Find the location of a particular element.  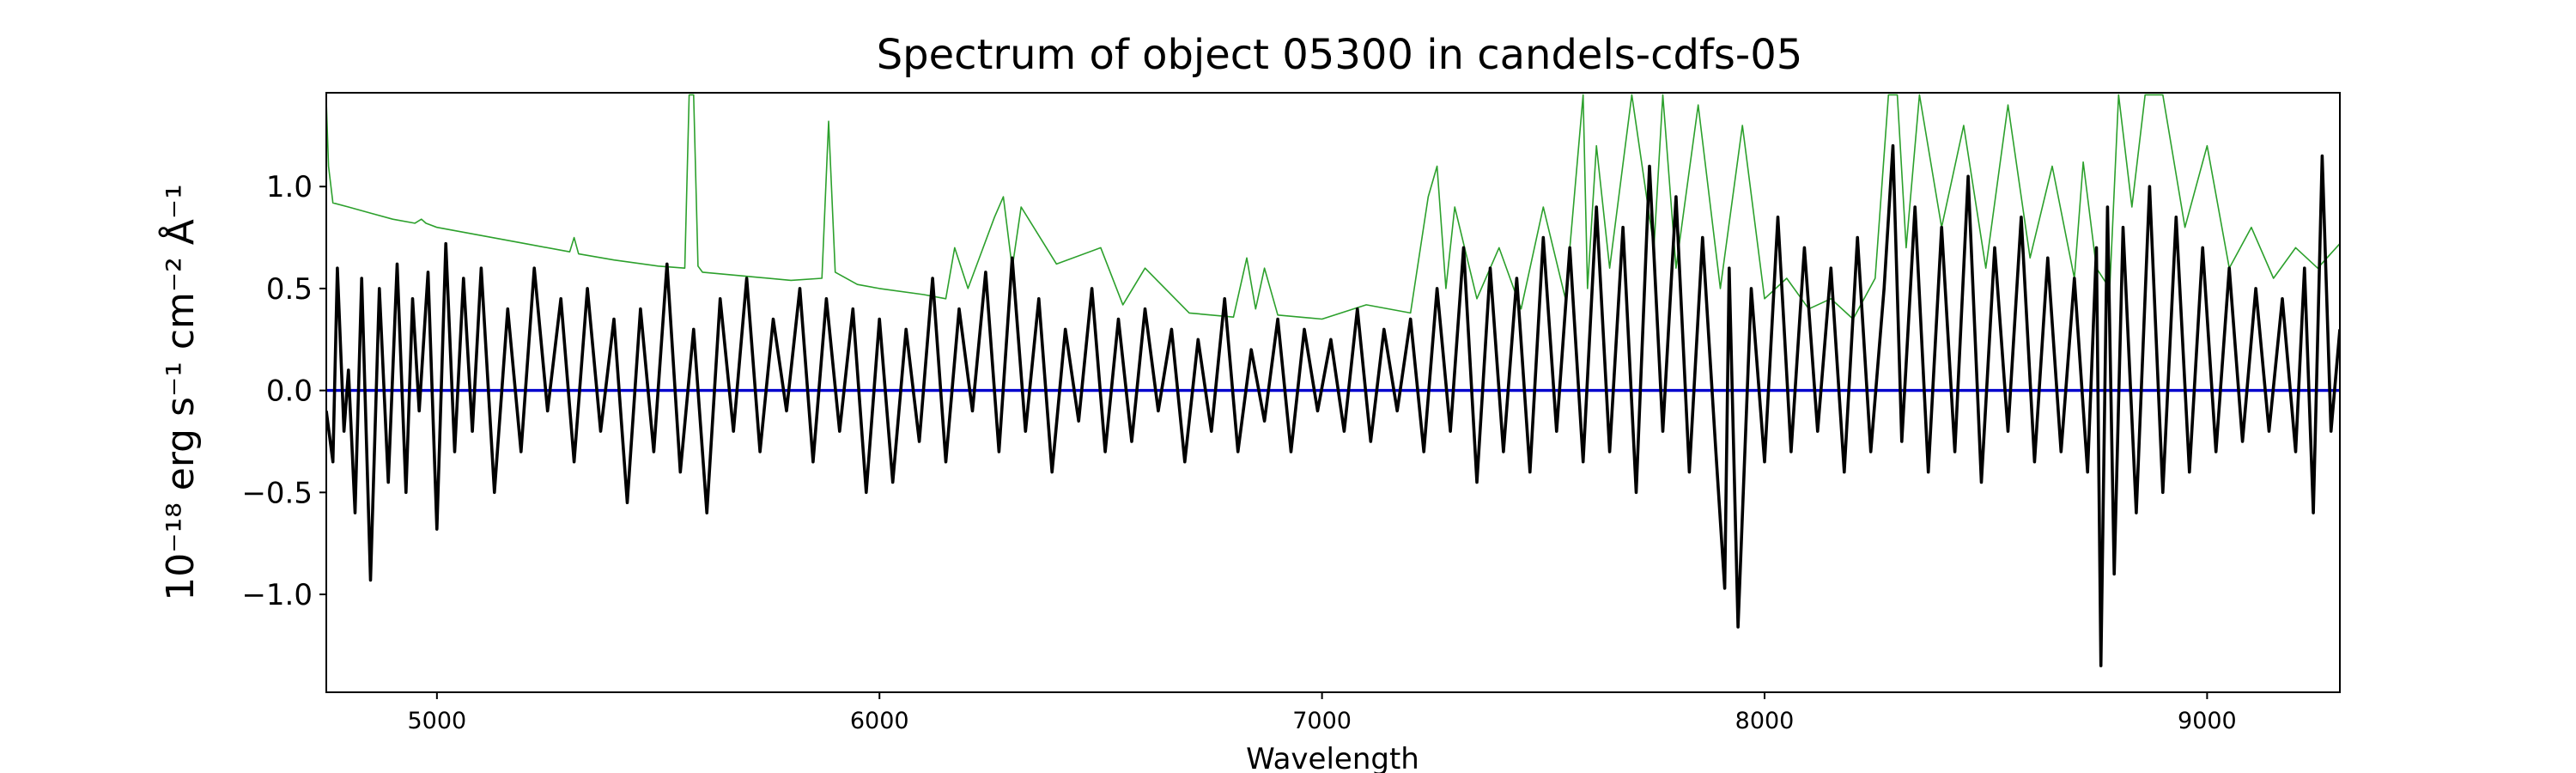

x-tick-label: 7000 is located at coordinates (1322, 721).